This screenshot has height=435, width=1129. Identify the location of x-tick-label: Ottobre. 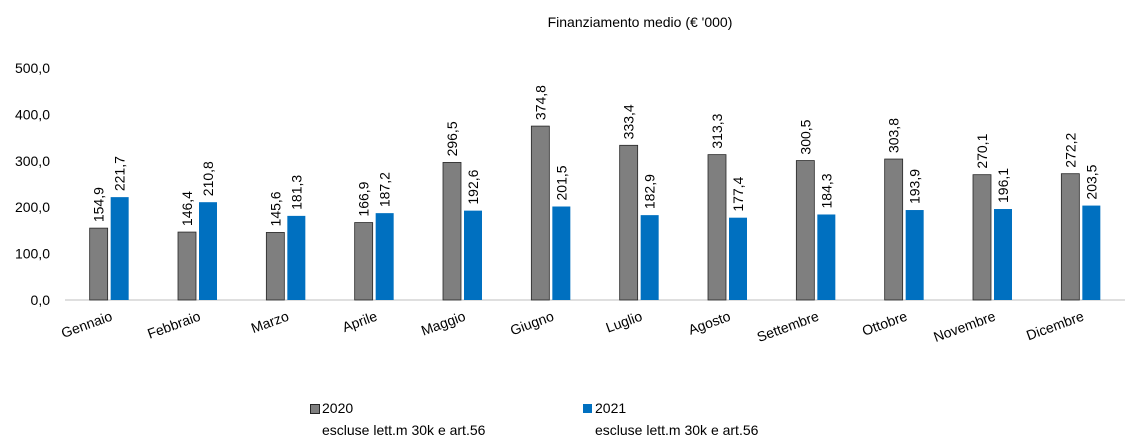
(885, 323).